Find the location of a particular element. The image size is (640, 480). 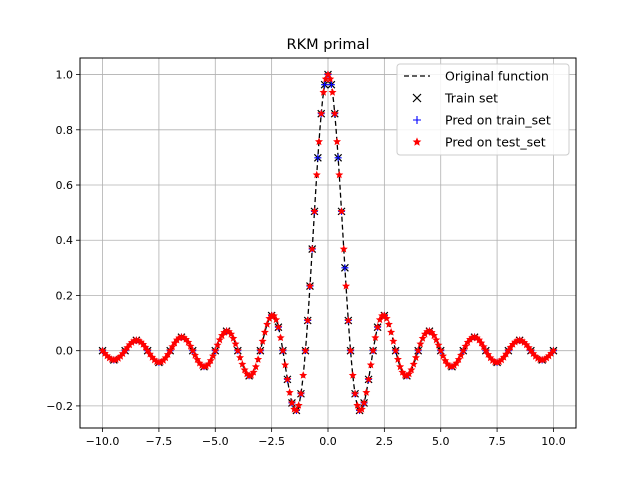

x-tick-label: 2.5 is located at coordinates (385, 441).